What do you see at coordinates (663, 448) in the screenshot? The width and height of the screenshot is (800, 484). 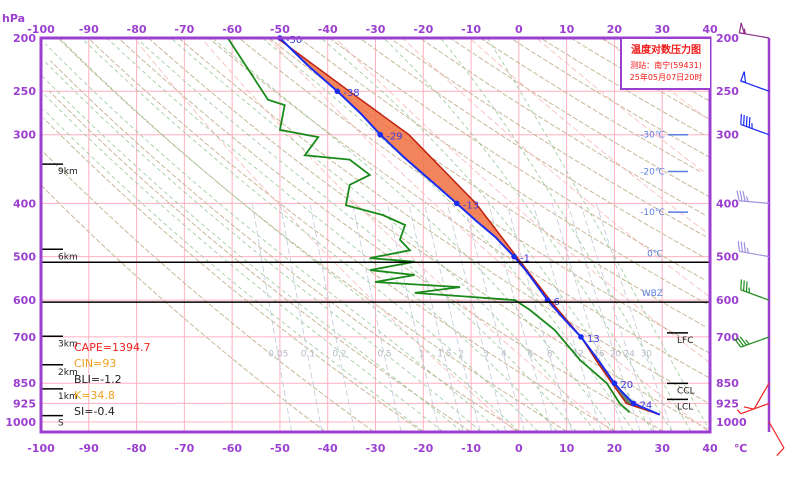 I see `x-tick-label-bottom: 30` at bounding box center [663, 448].